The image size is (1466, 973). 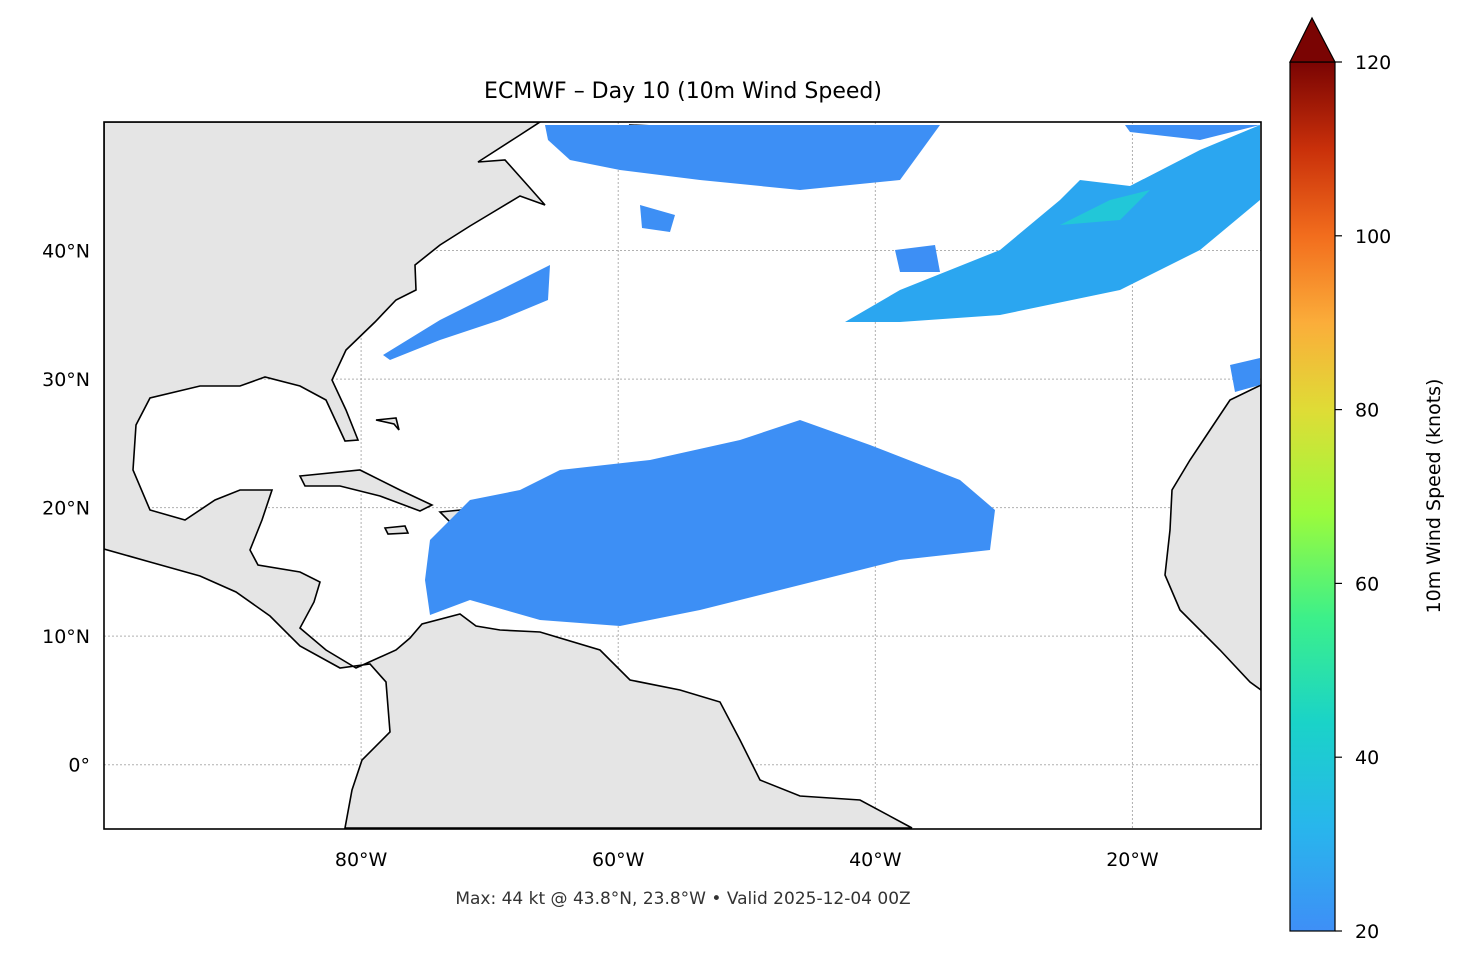 What do you see at coordinates (1312, 39) in the screenshot?
I see `colorbar-extend` at bounding box center [1312, 39].